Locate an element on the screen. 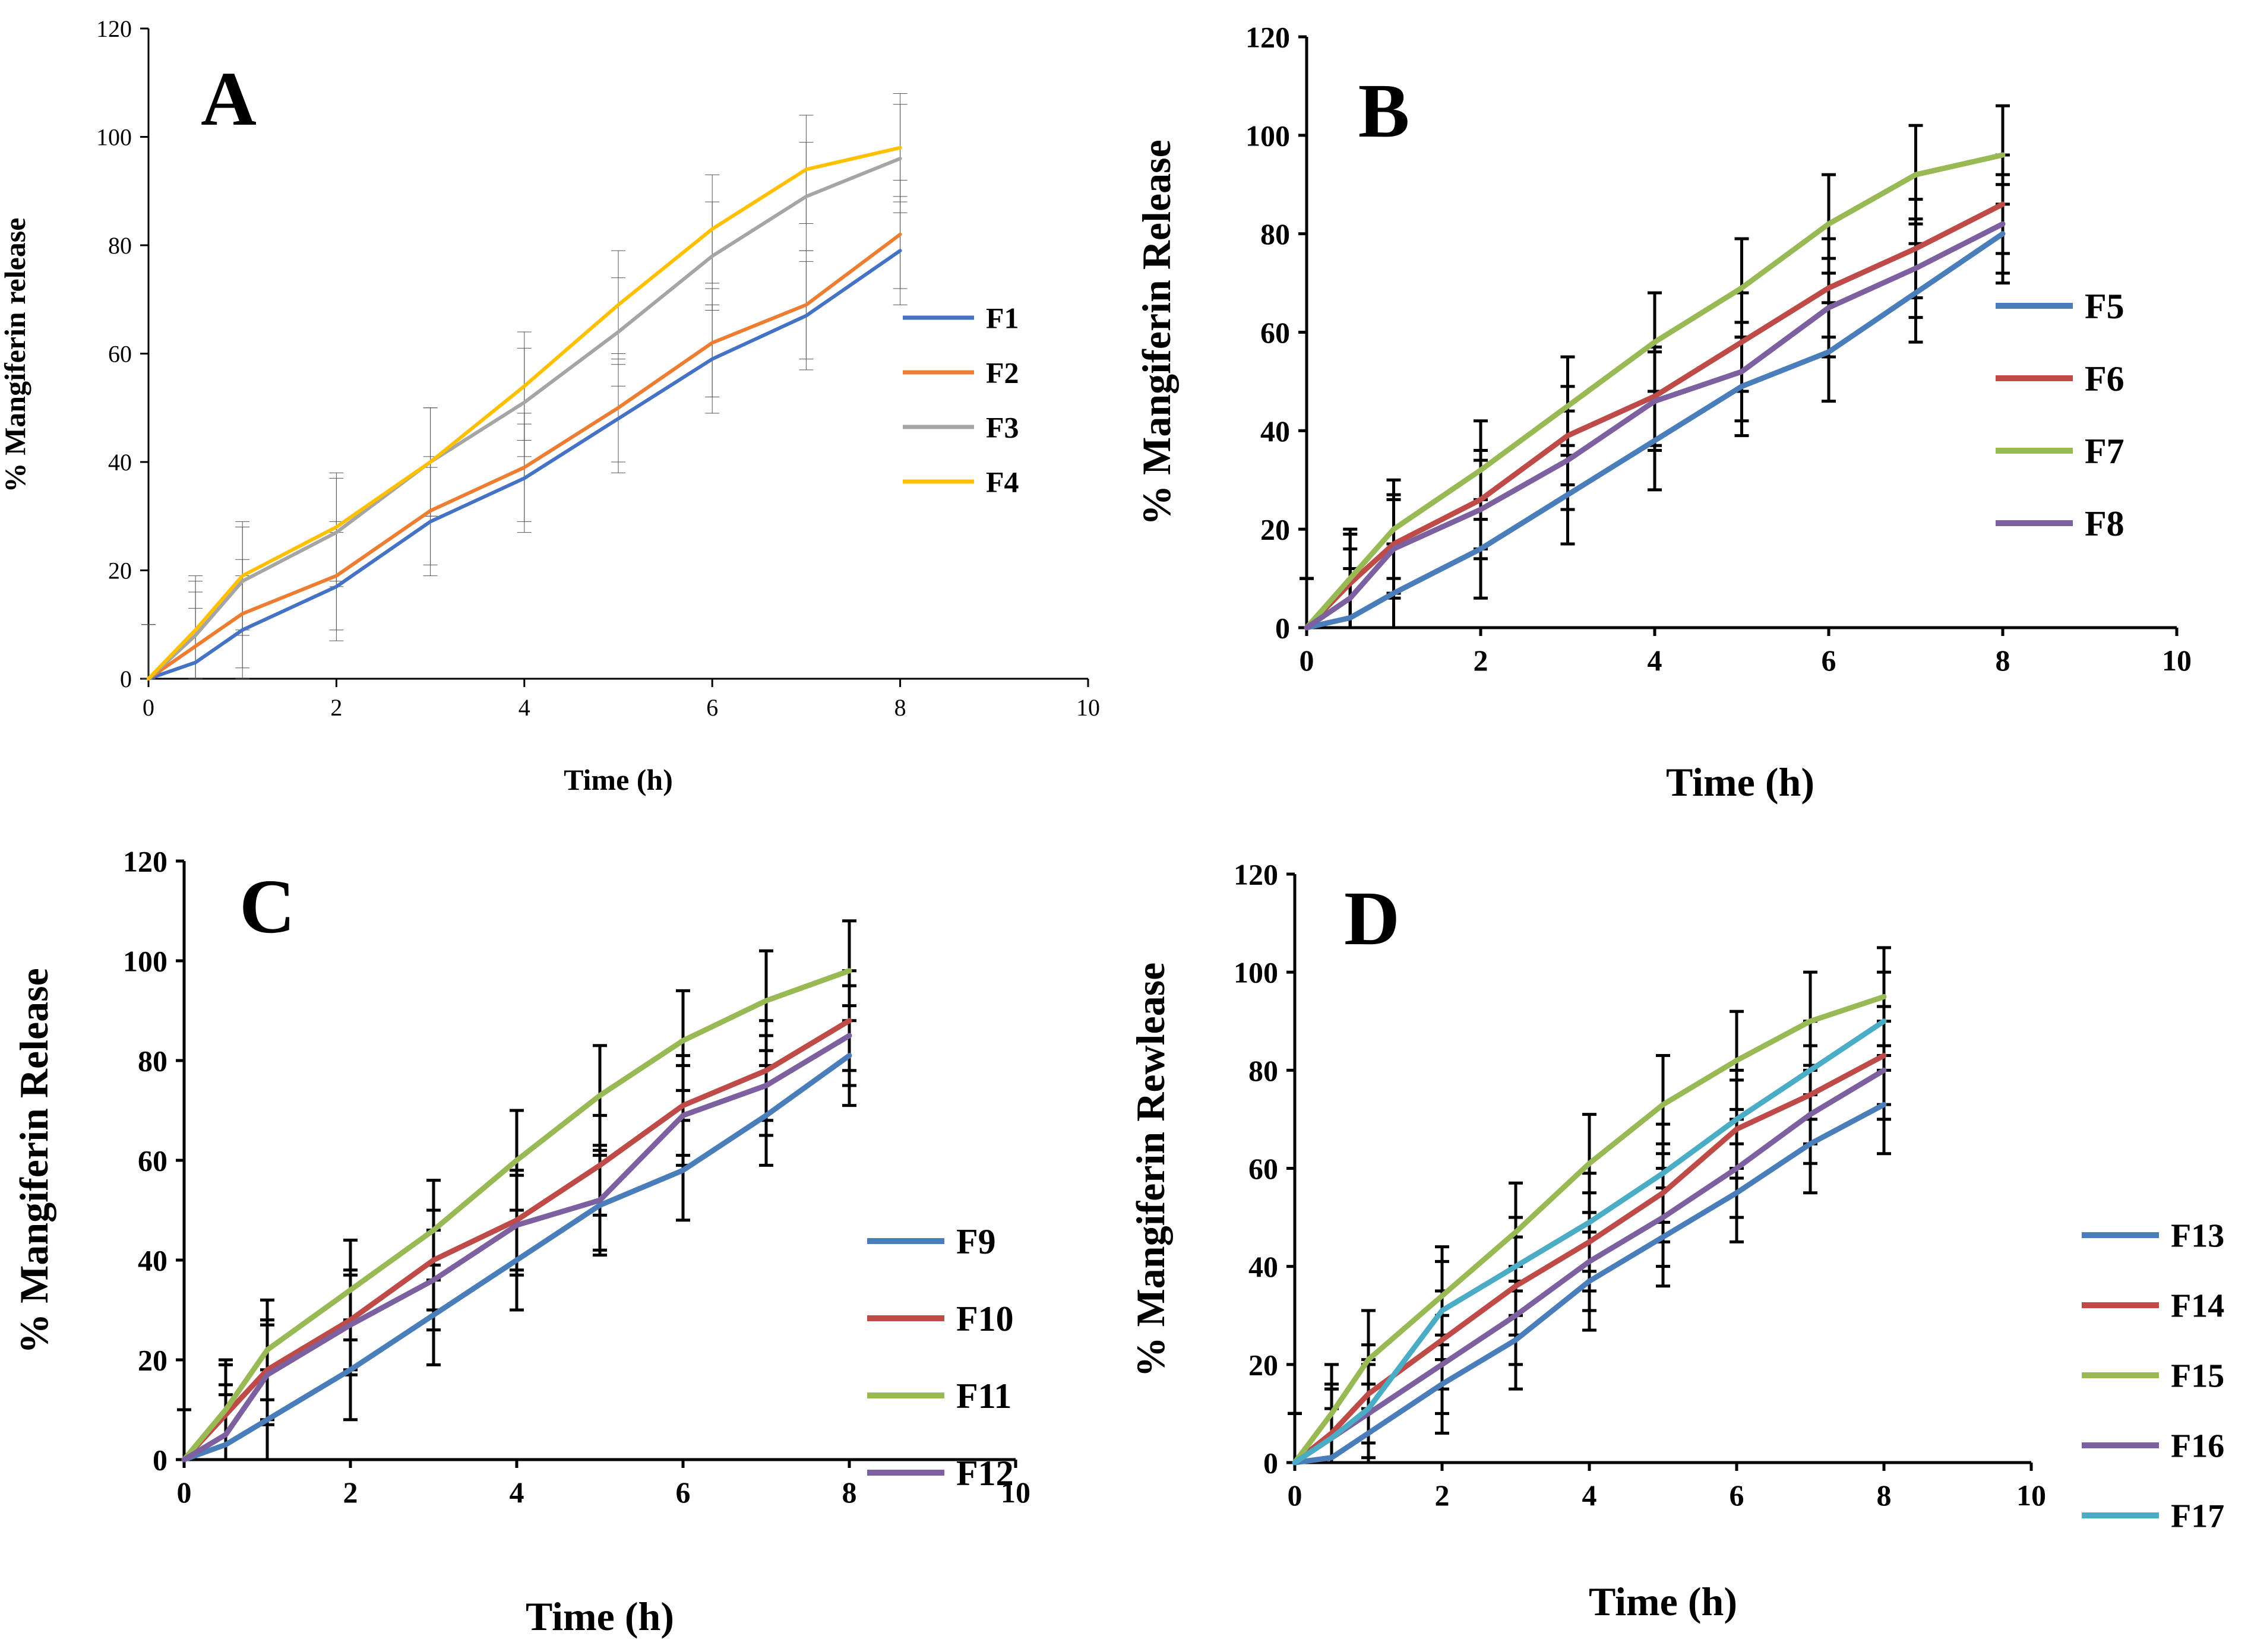 Image resolution: width=2251 pixels, height=1652 pixels. series-line-f9 is located at coordinates (517, 1258).